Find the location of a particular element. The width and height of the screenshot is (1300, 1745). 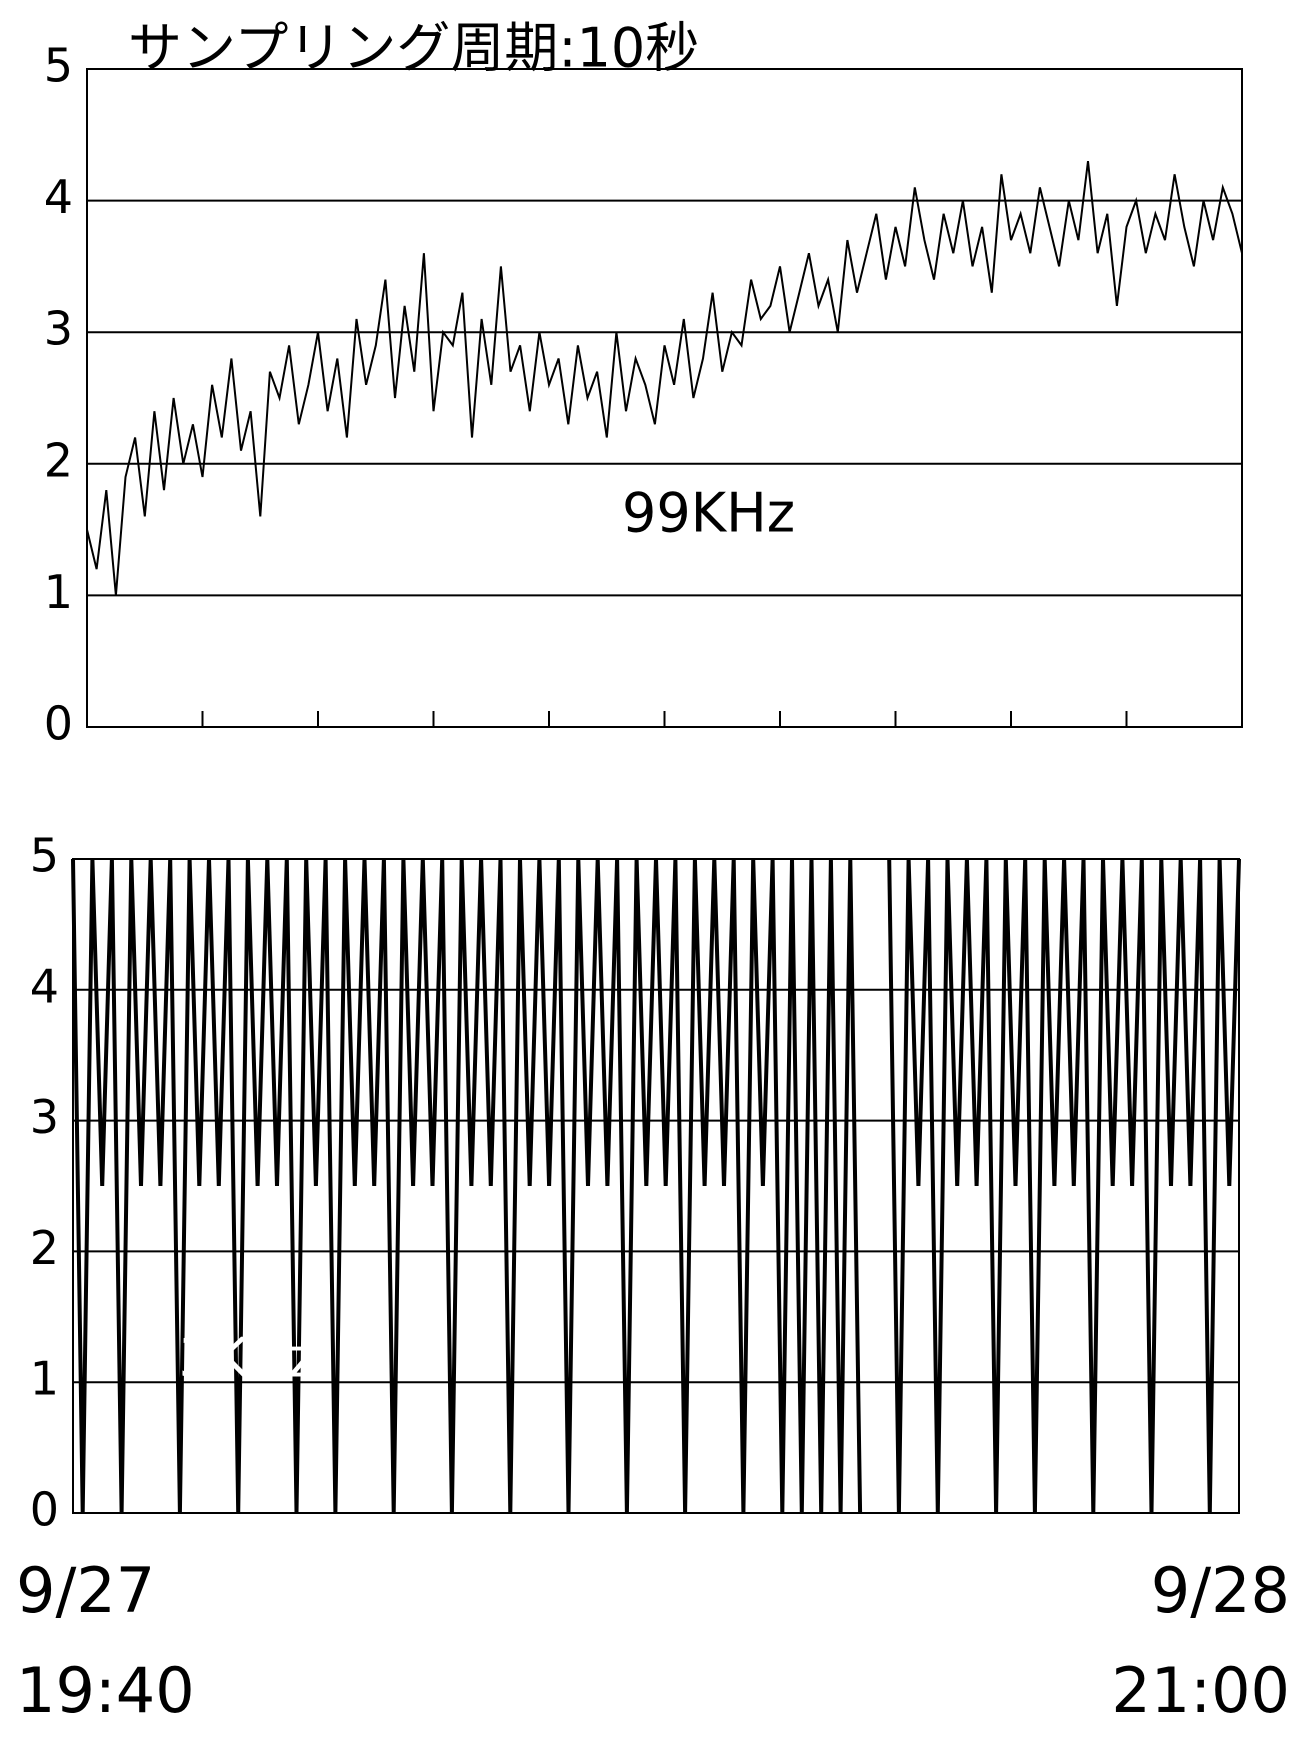

x-tick-label-line: 9/27 is located at coordinates (85, 1590).